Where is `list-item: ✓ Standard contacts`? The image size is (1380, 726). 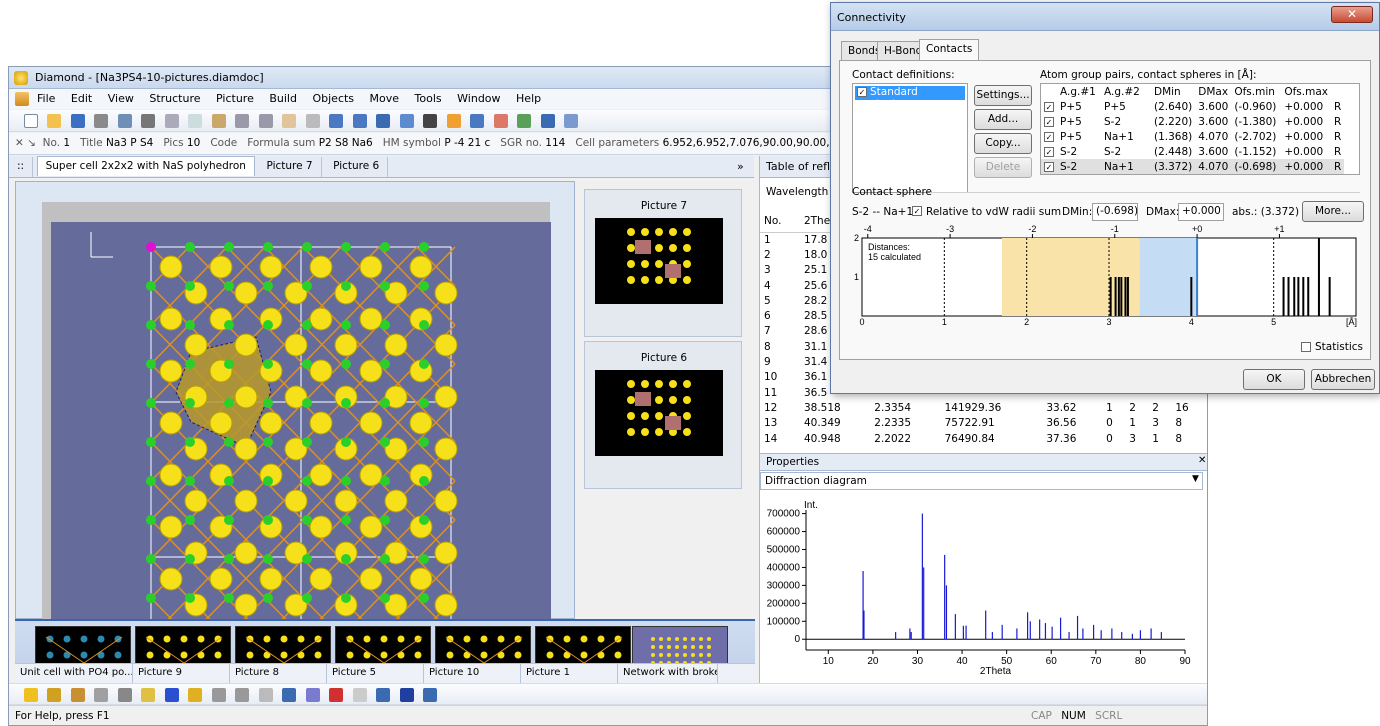 list-item: ✓ Standard contacts is located at coordinates (910, 98).